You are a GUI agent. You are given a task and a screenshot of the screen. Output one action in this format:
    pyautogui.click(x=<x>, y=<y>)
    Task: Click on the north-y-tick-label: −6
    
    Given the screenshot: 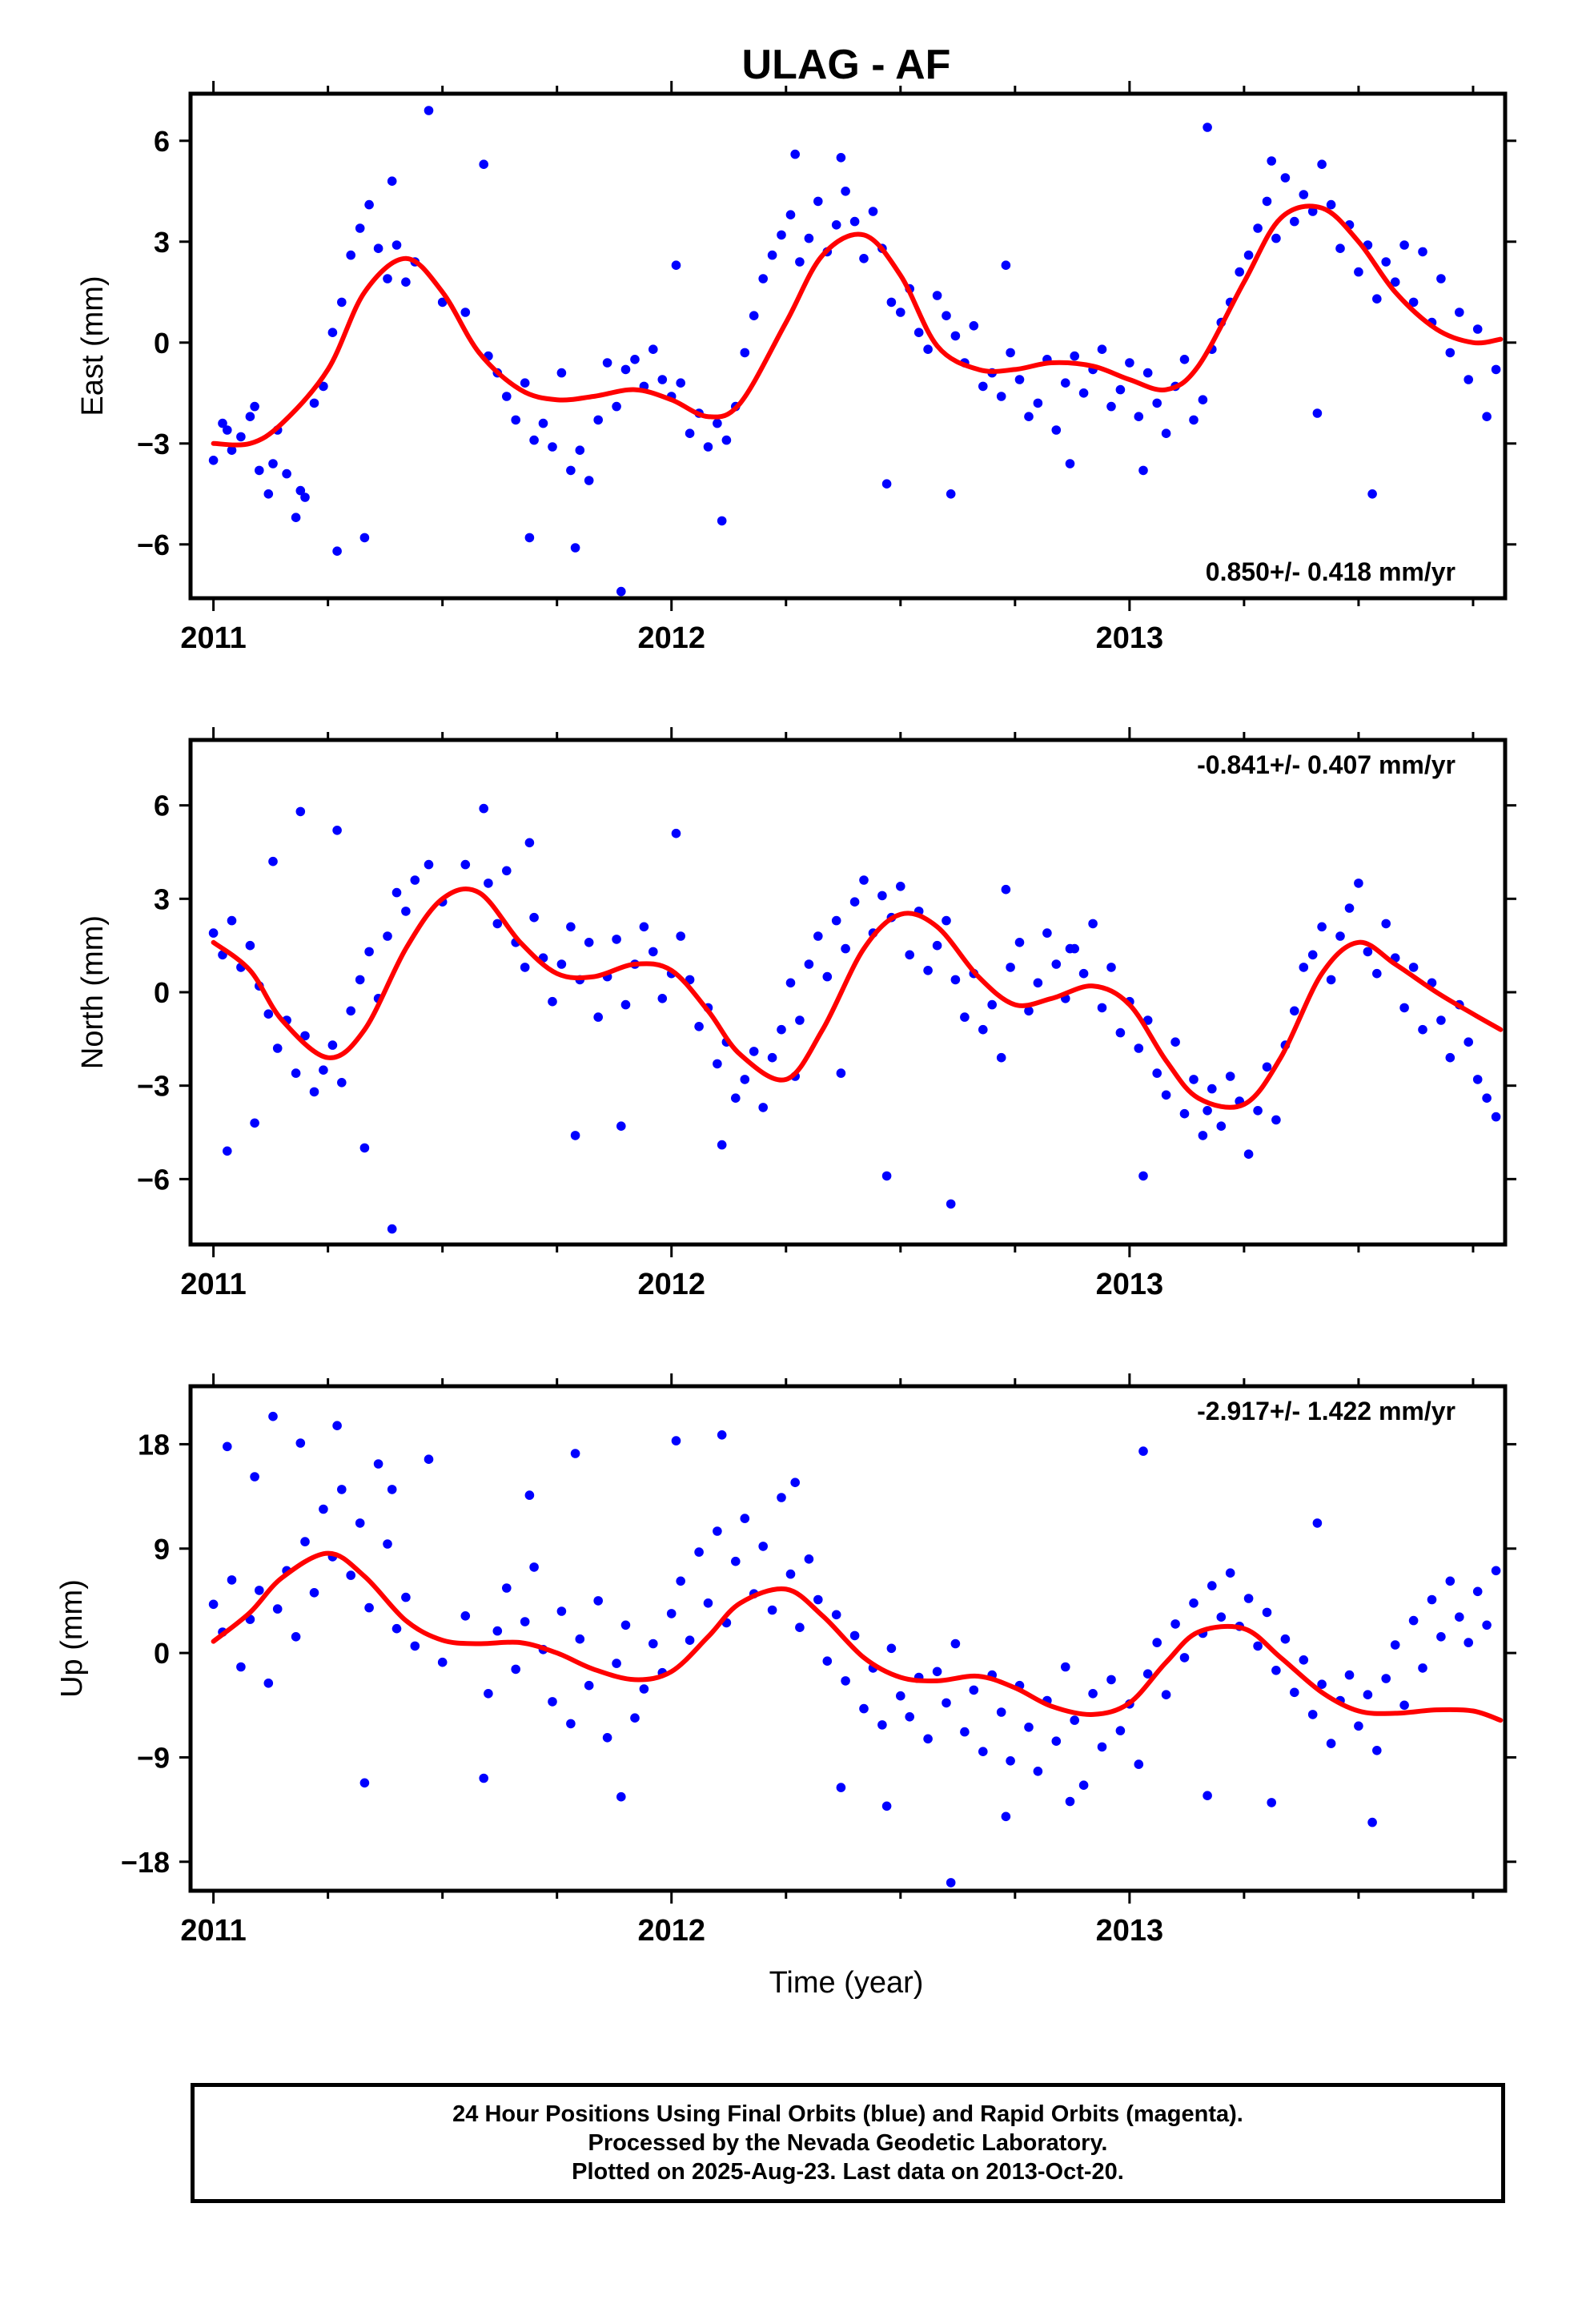 What is the action you would take?
    pyautogui.click(x=154, y=1179)
    